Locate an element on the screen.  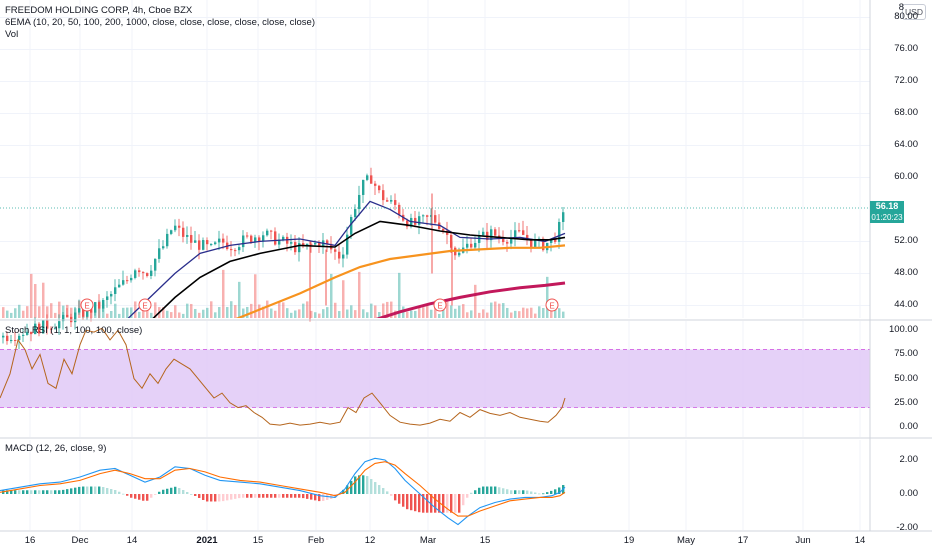
stoch-axis-label: 75.00 is located at coordinates (906, 354).